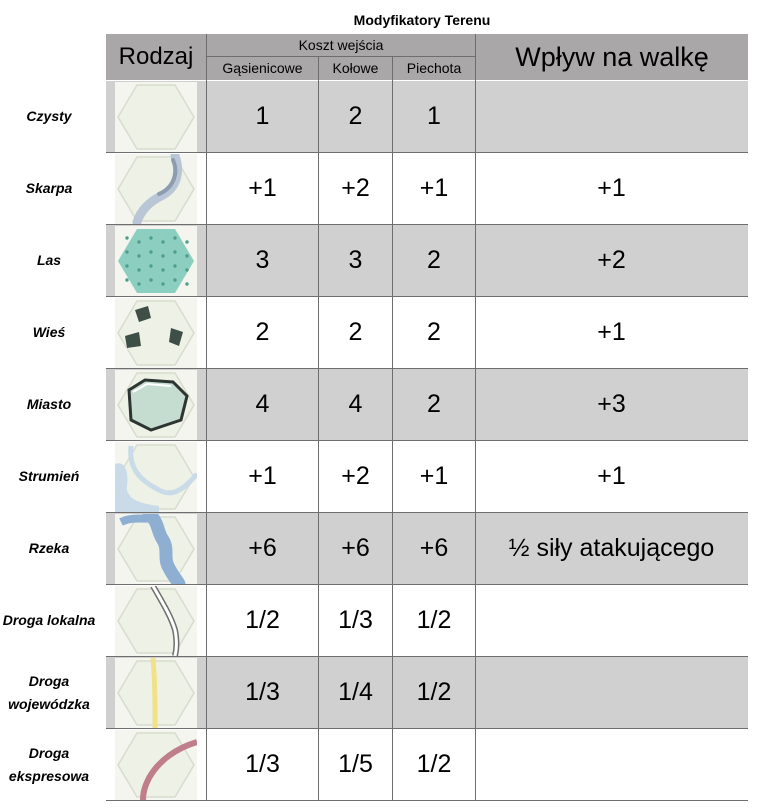 The height and width of the screenshot is (808, 762). What do you see at coordinates (612, 57) in the screenshot?
I see `header-wplyw-na-walke: Wpływ na walkę` at bounding box center [612, 57].